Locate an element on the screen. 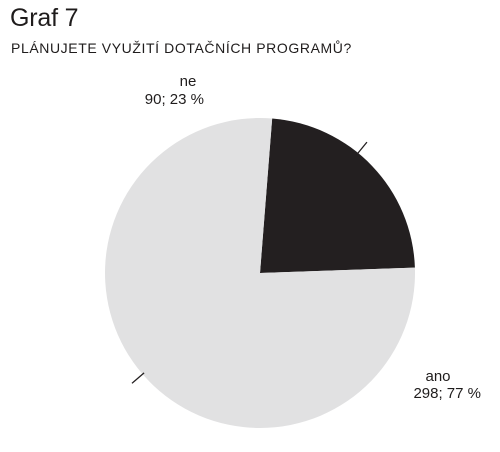  slice-label-ne: ne is located at coordinates (188, 81).